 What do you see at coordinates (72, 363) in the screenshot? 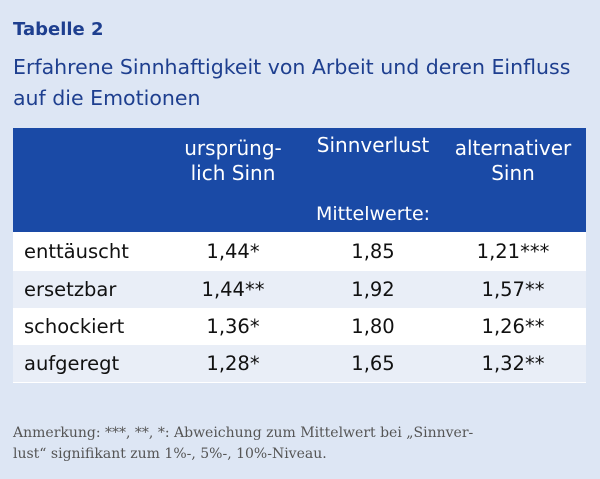
I see `row-label: aufgeregt` at bounding box center [72, 363].